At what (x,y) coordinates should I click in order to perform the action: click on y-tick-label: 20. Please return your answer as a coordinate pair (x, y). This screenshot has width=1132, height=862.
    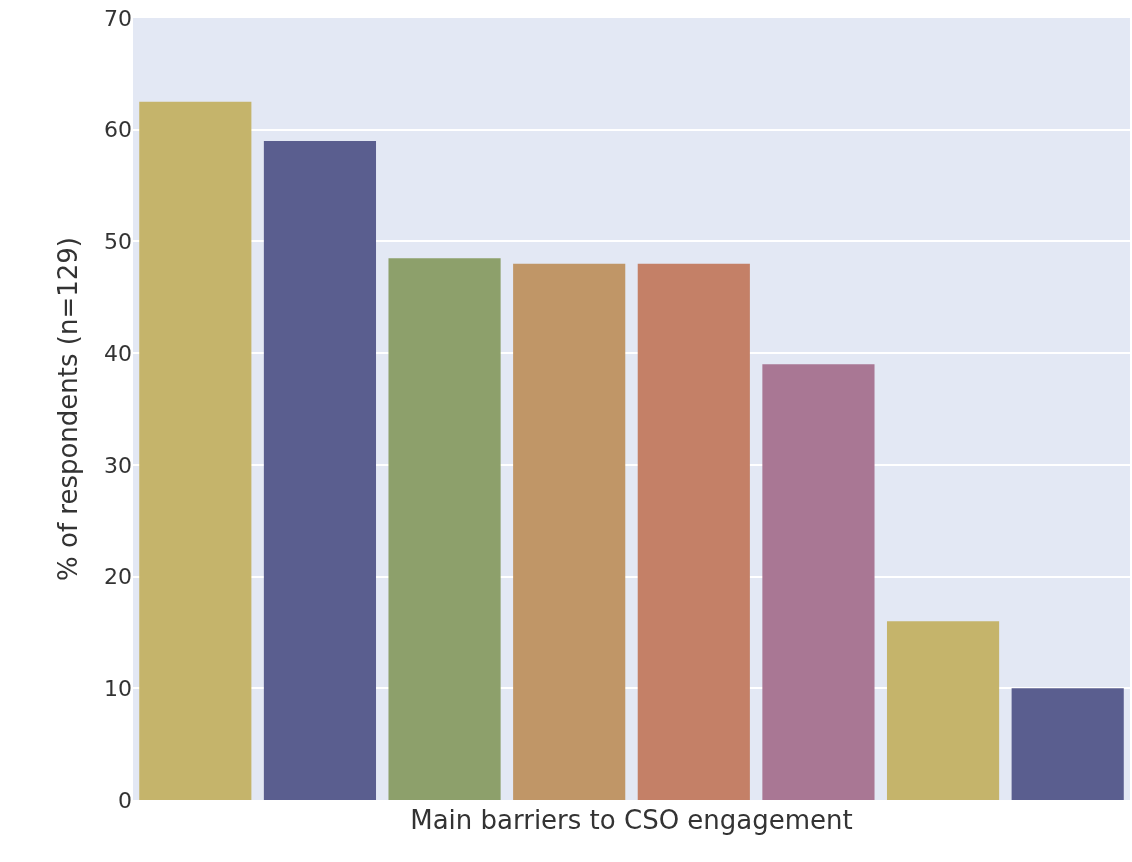
    Looking at the image, I should click on (118, 577).